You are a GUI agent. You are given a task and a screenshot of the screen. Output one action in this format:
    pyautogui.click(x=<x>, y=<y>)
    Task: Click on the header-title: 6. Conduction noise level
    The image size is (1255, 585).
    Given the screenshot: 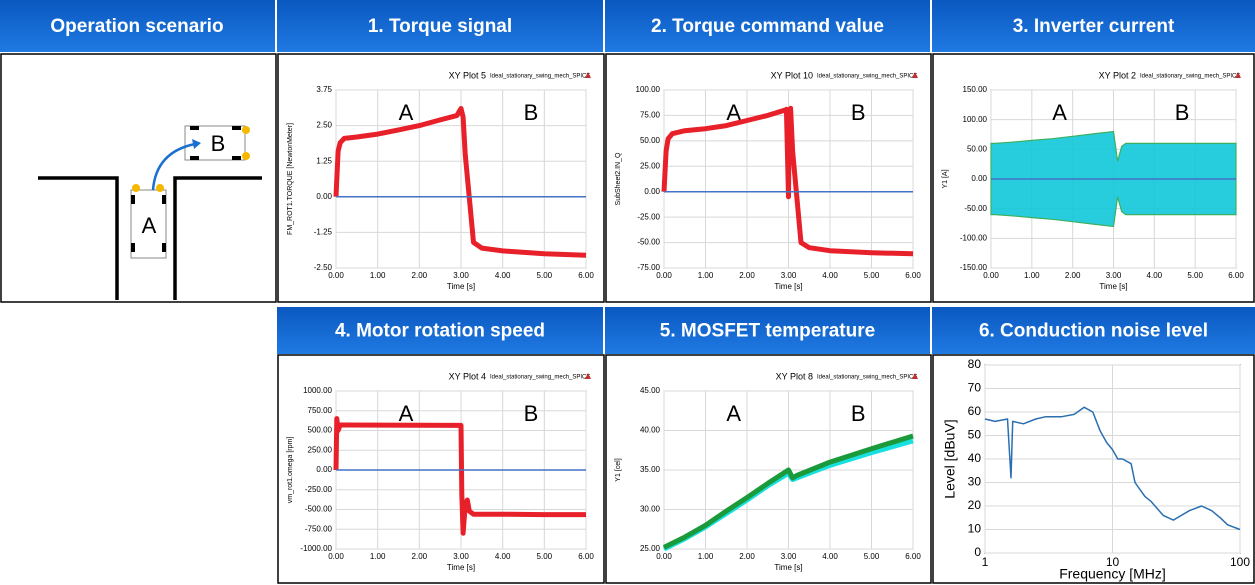 What is the action you would take?
    pyautogui.click(x=1093, y=331)
    